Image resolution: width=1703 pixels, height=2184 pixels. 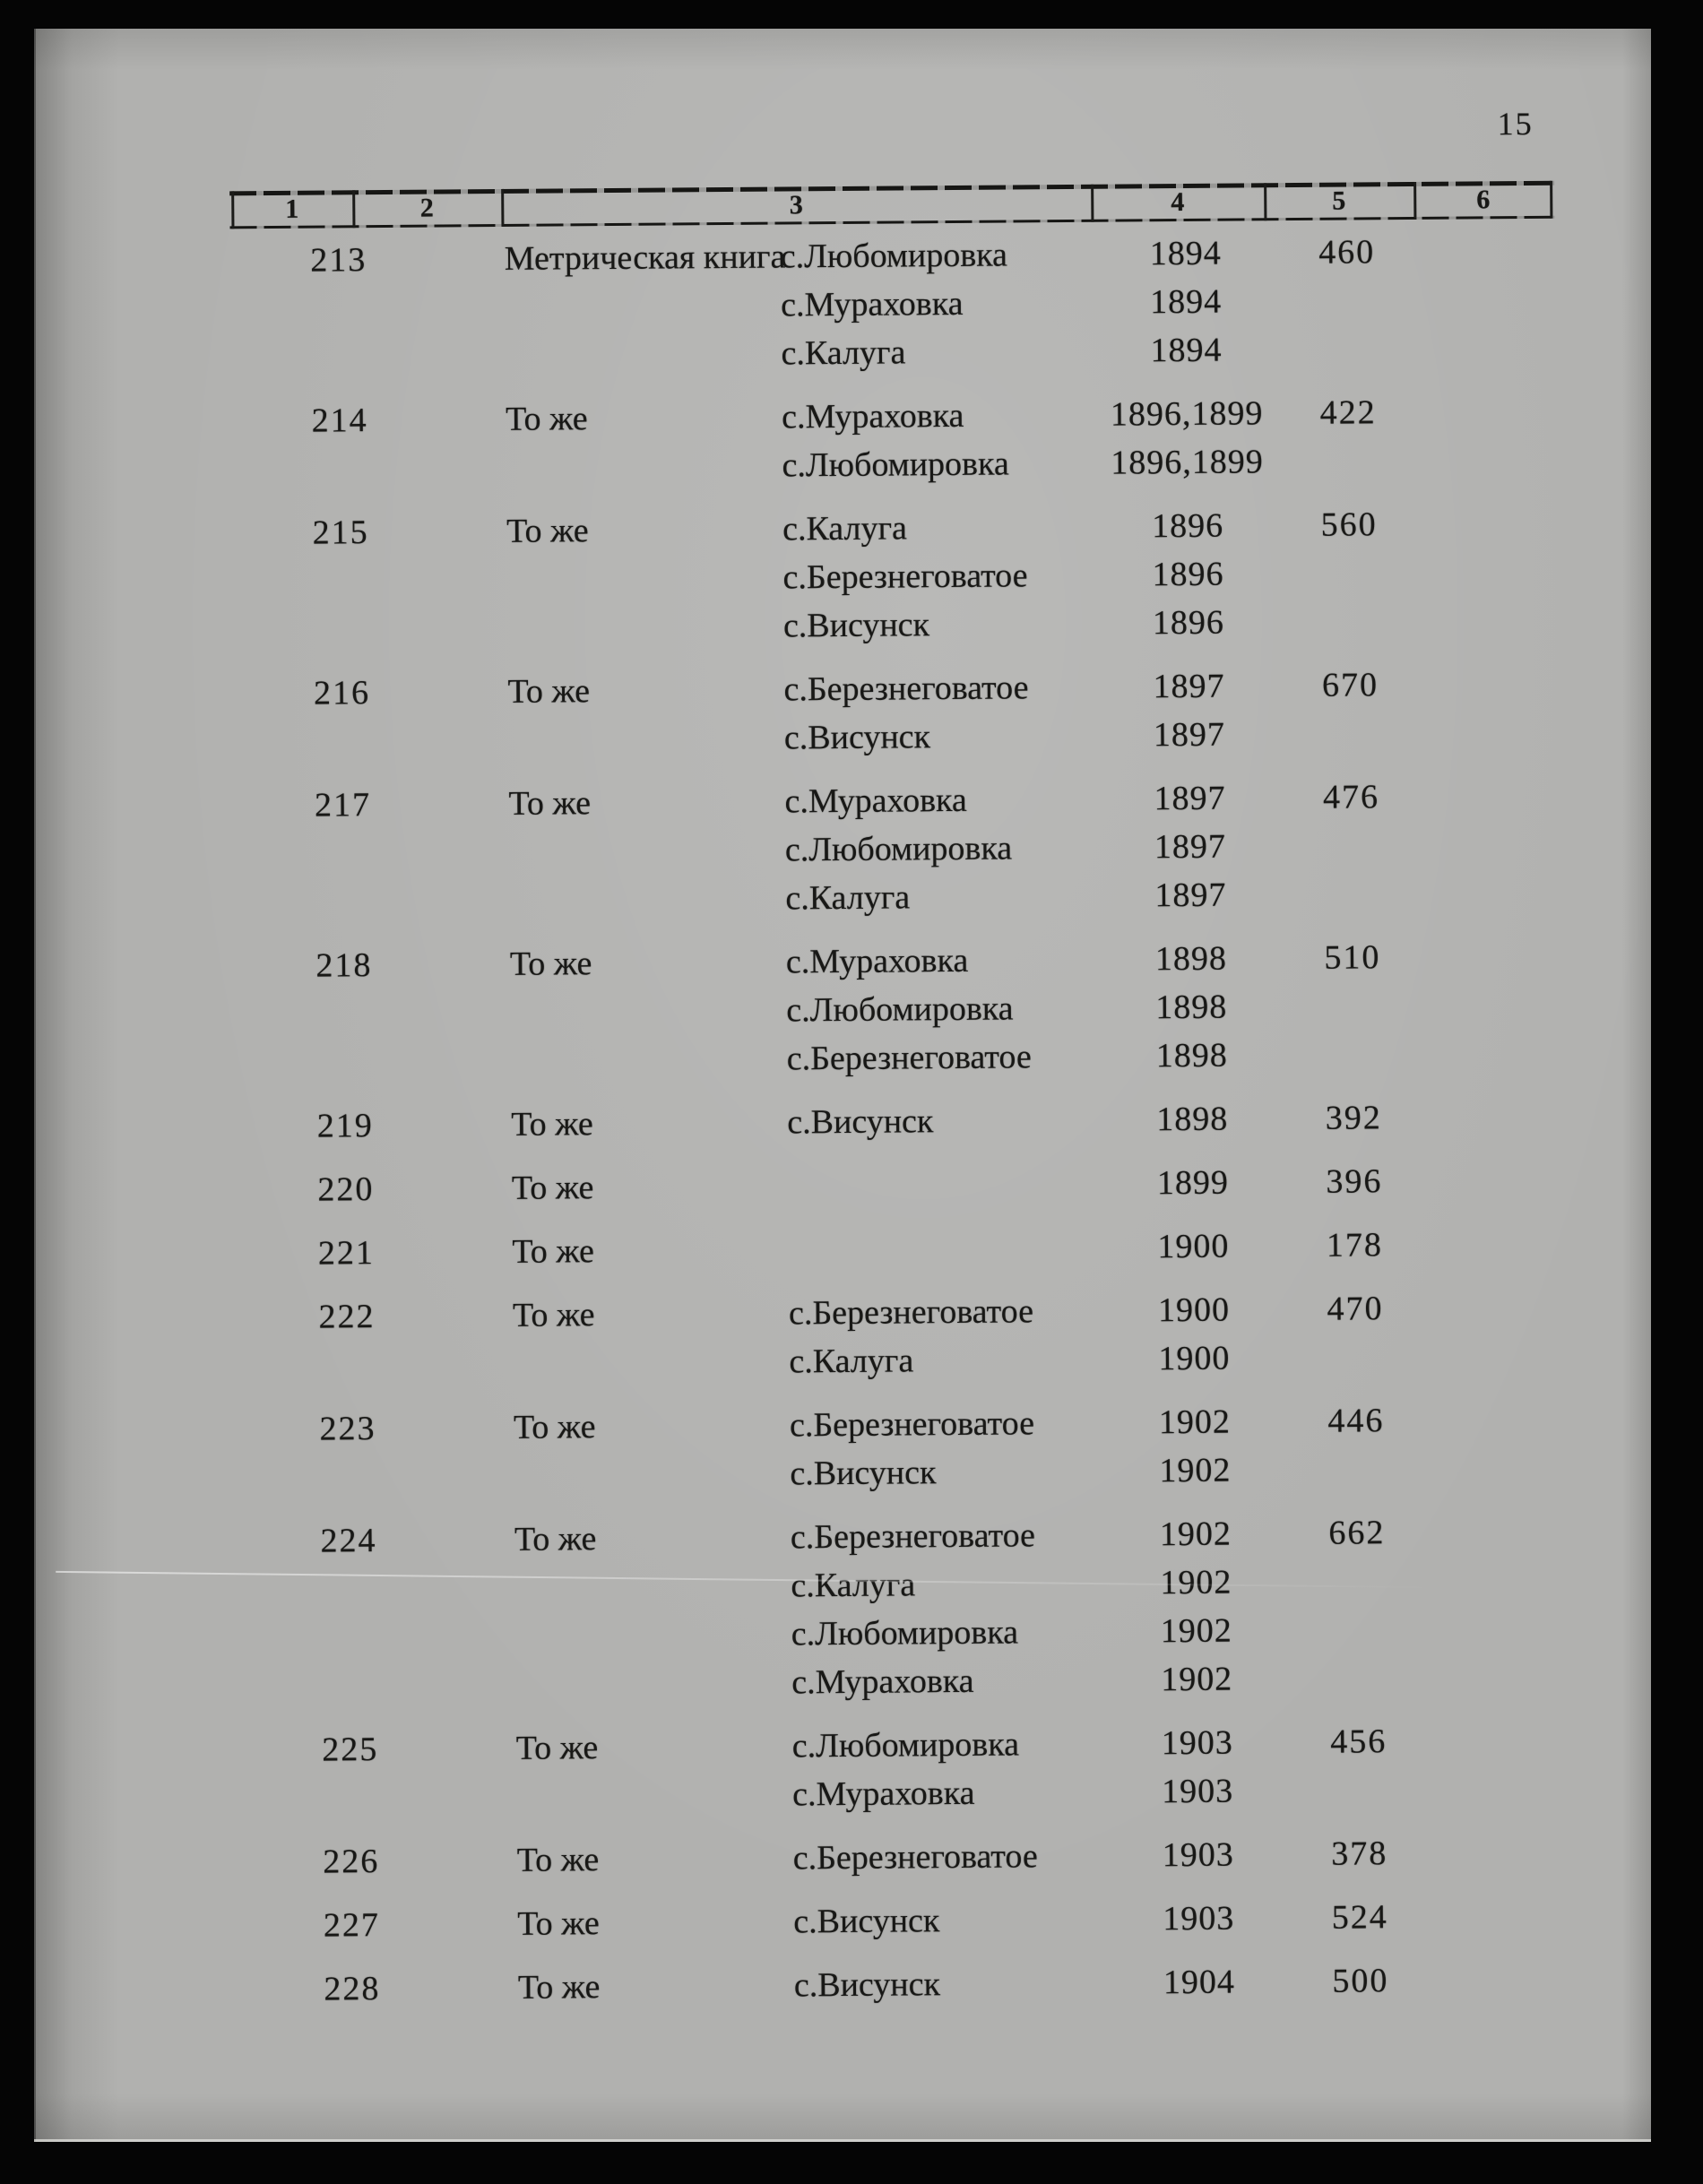 I want to click on entry-pages: 460, so click(x=1347, y=252).